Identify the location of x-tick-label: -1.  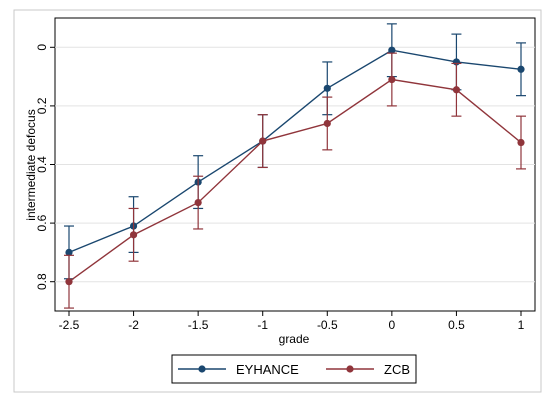
(262, 325).